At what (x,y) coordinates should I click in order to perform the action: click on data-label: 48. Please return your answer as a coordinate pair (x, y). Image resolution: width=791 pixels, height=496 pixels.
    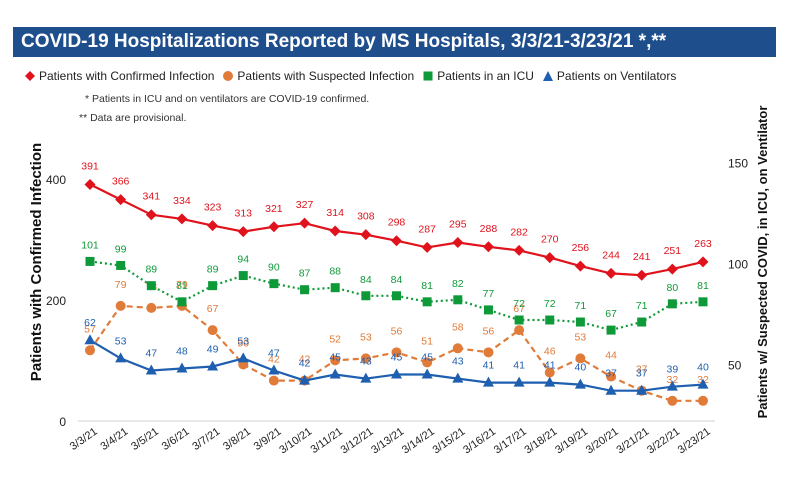
    Looking at the image, I should click on (182, 351).